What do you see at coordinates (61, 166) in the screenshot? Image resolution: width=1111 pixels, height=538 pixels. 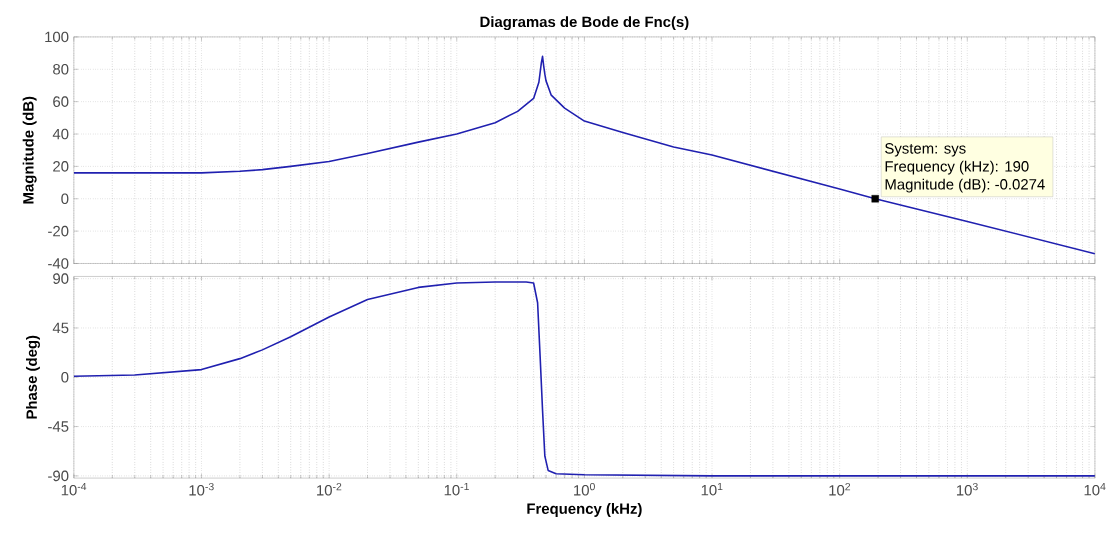 I see `y-tick-label: 20` at bounding box center [61, 166].